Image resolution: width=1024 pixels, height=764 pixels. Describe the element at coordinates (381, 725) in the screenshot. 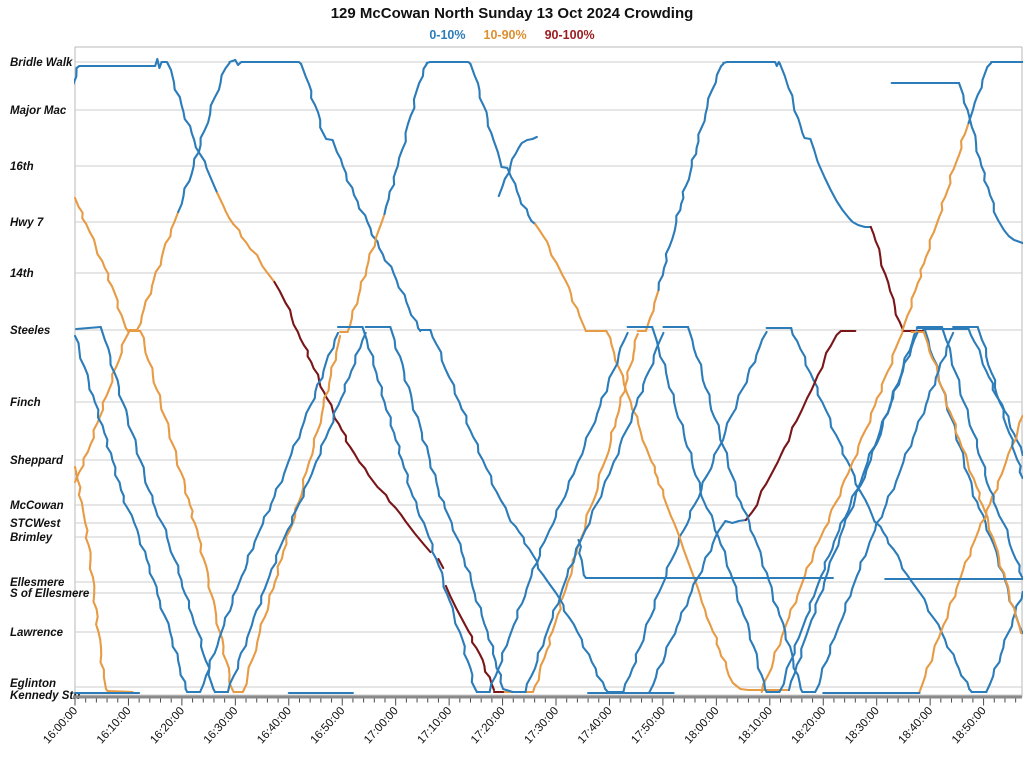

I see `x-axis-label: 17:00:00` at that location.